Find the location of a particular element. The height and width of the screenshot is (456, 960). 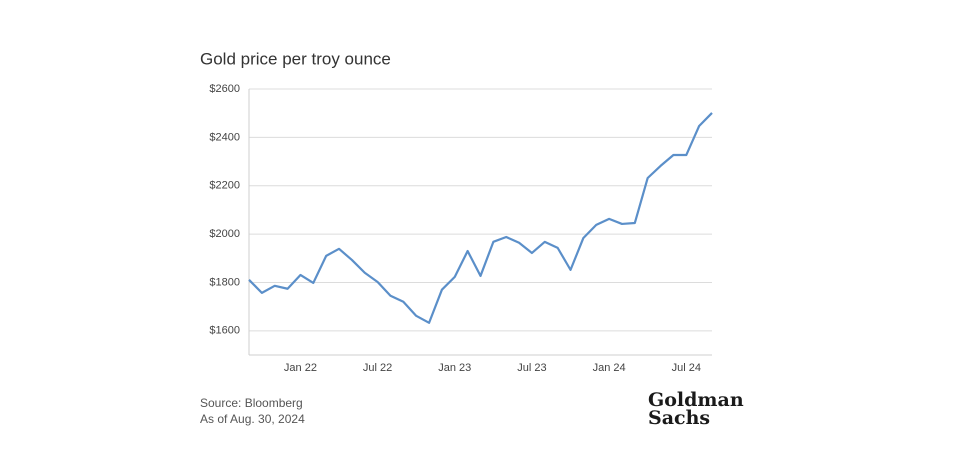

source: Source: Bloomberg is located at coordinates (251, 403).